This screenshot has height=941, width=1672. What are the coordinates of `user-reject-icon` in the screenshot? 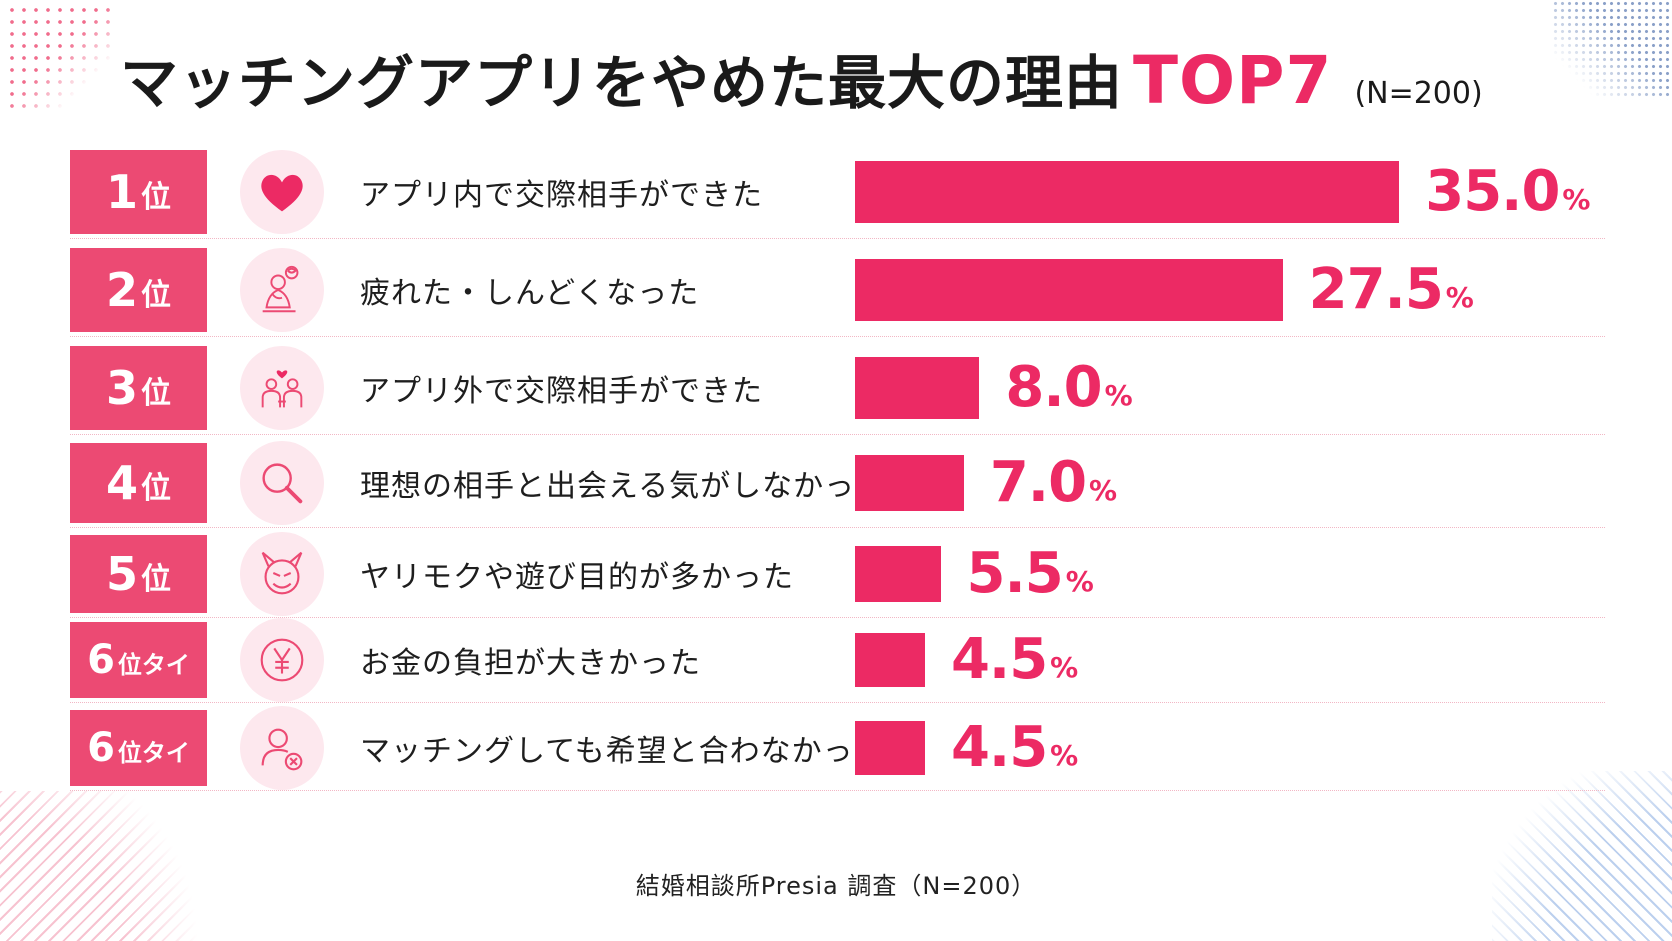 It's located at (282, 748).